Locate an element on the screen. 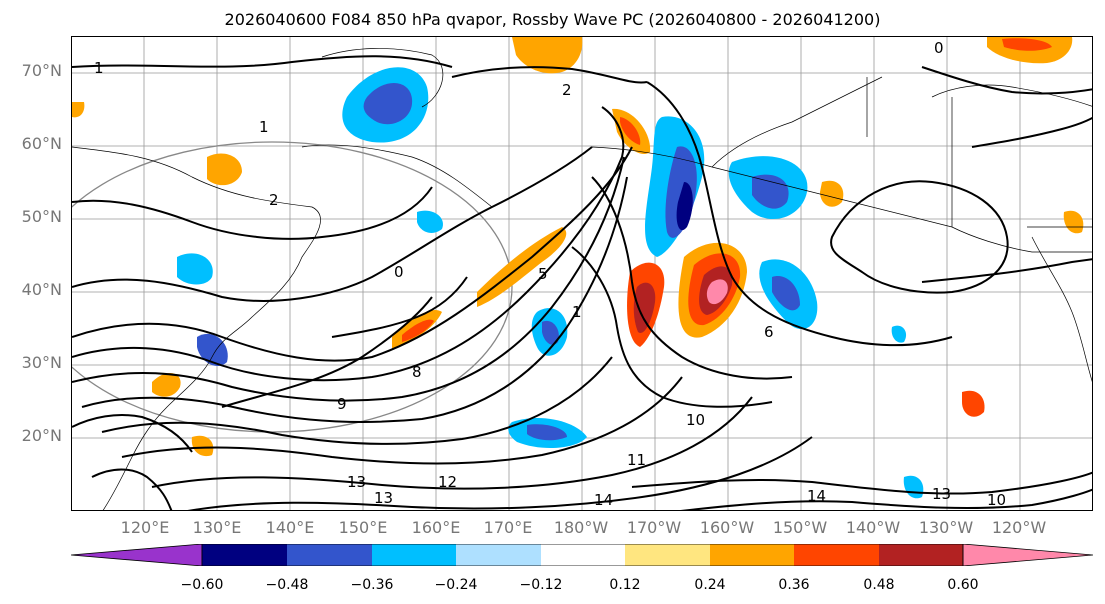 The width and height of the screenshot is (1105, 604). colorbar-tick: 0.48 is located at coordinates (879, 585).